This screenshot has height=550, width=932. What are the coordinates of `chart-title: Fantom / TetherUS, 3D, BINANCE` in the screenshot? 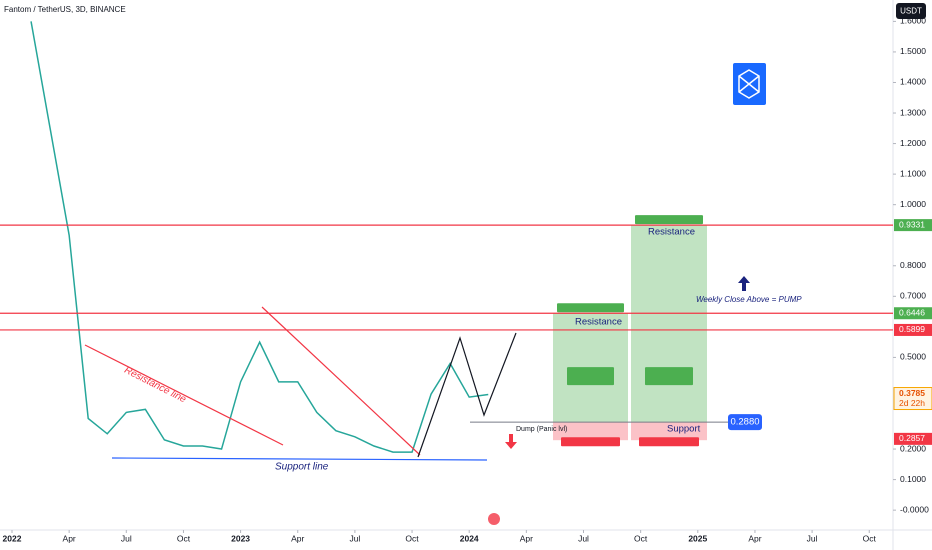 It's located at (65, 9).